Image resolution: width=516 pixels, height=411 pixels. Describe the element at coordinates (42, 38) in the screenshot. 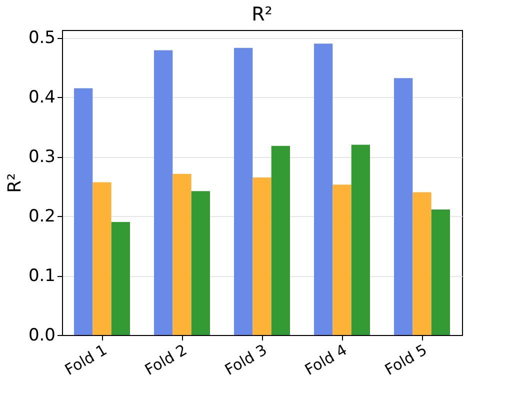

I see `y-tick-label: 0.5` at that location.